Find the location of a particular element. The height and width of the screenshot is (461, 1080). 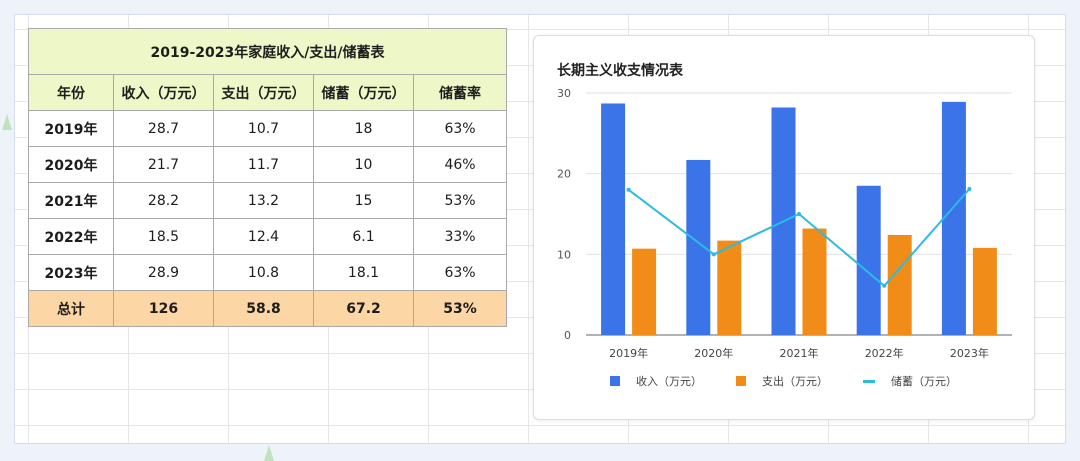

cell-income: 21.7 is located at coordinates (163, 164).